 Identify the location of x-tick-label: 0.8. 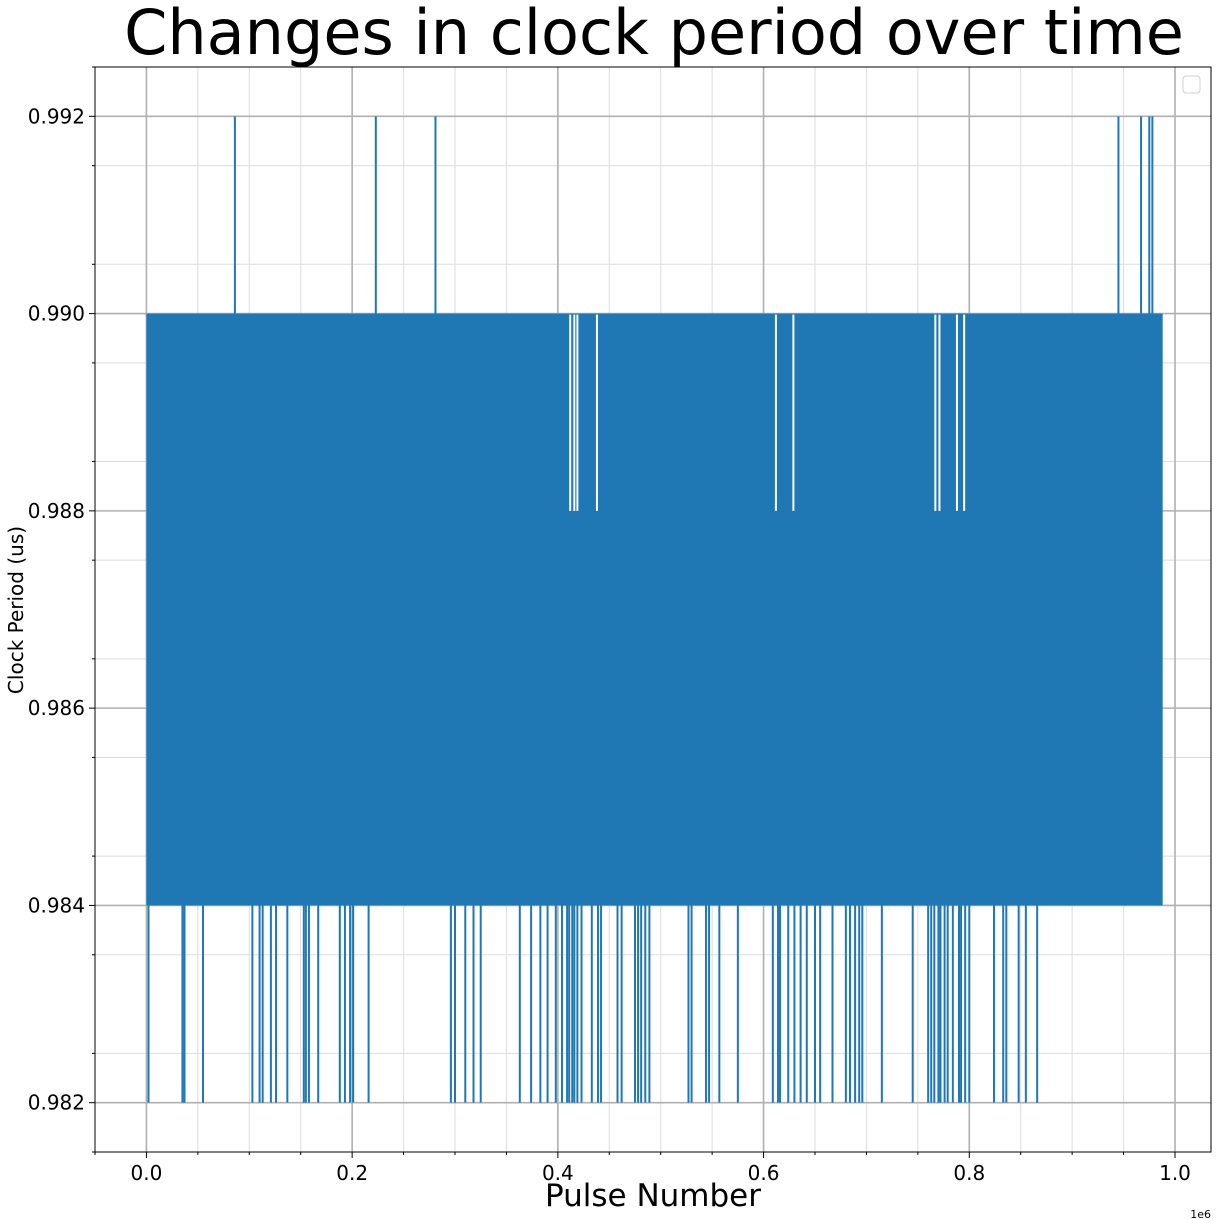
(969, 1173).